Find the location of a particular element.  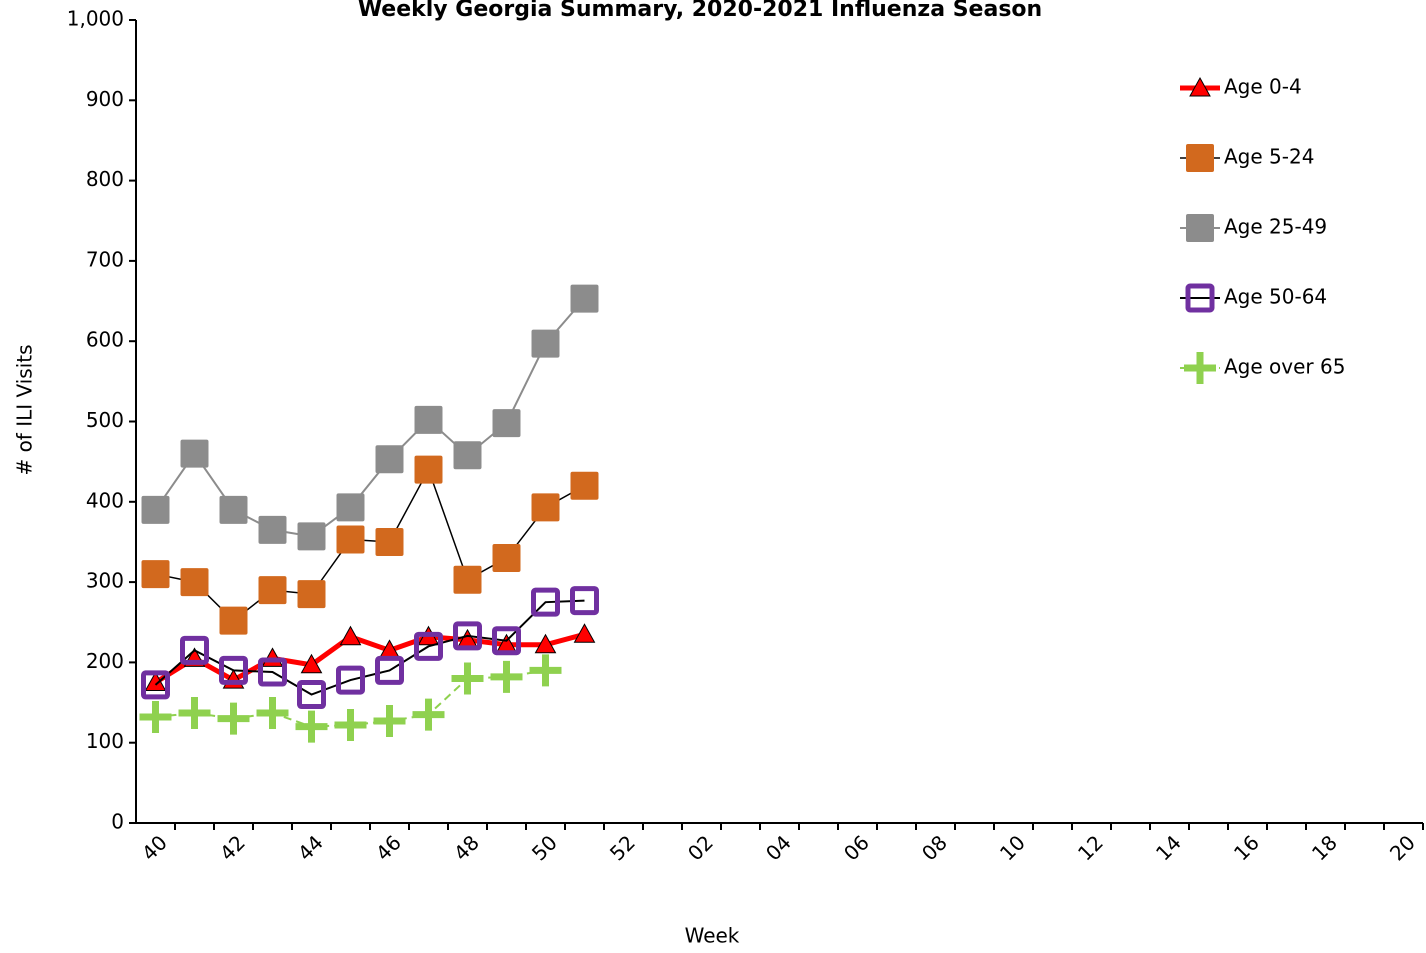

legend-label: Age 50-64 is located at coordinates (1275, 297).